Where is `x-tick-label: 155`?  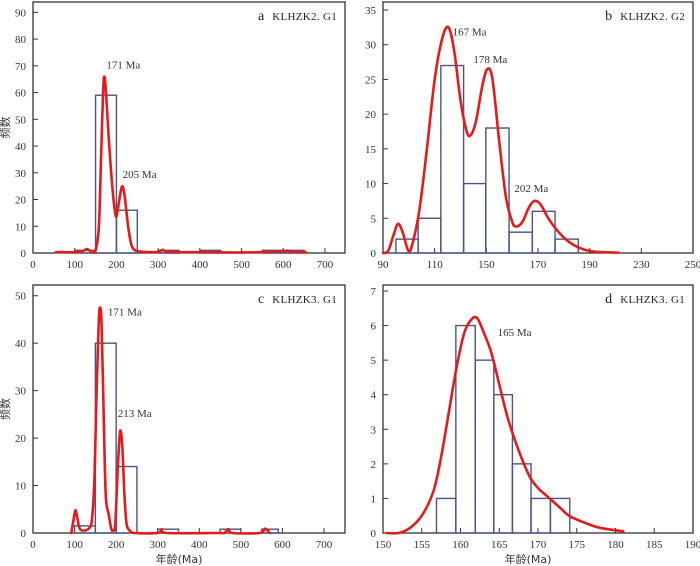
x-tick-label: 155 is located at coordinates (422, 545).